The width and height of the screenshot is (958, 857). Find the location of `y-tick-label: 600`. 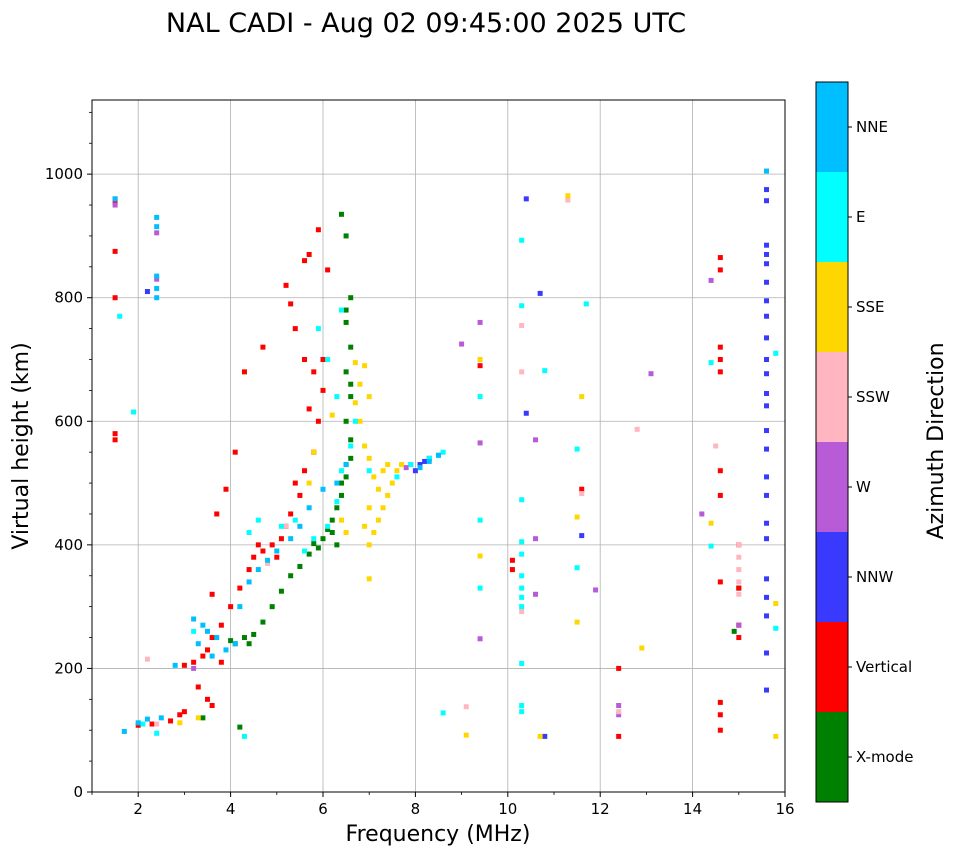

y-tick-label: 600 is located at coordinates (68, 421).